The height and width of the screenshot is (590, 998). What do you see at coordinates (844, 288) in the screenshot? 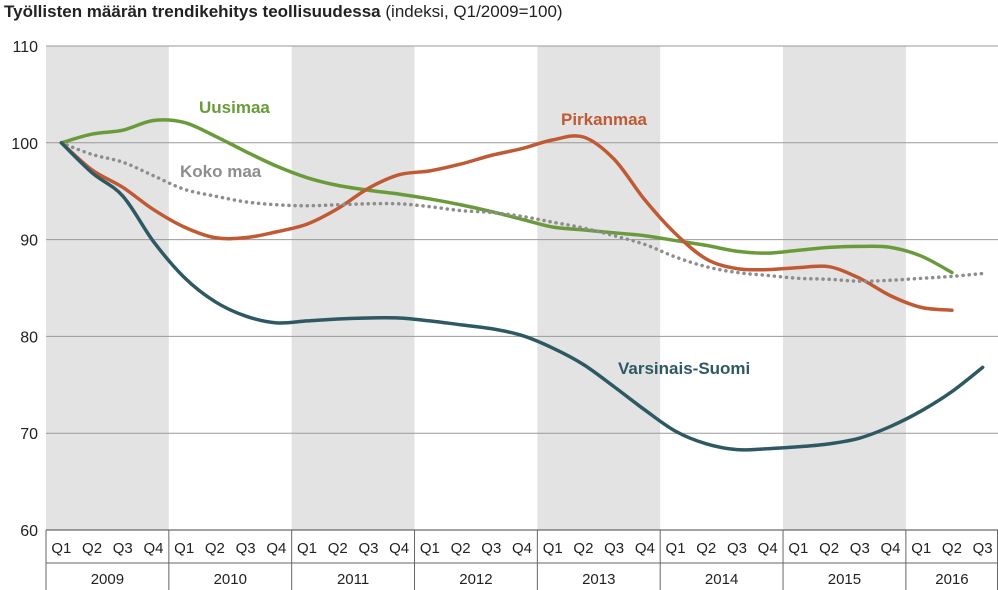
I see `year-band-2015` at bounding box center [844, 288].